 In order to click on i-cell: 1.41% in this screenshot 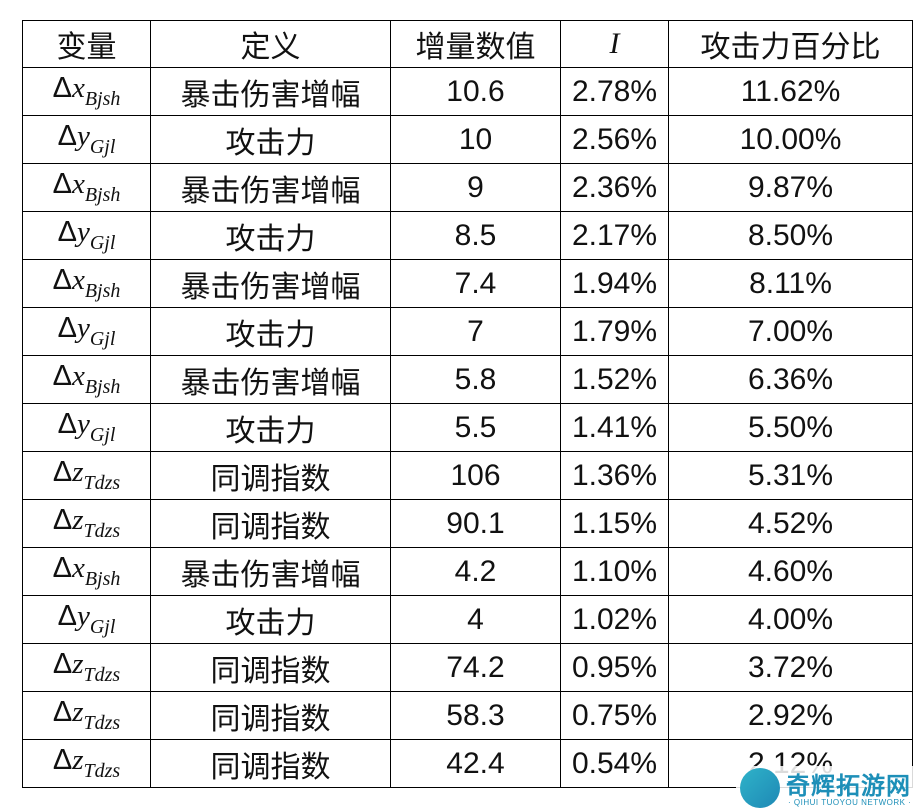, I will do `click(614, 427)`.